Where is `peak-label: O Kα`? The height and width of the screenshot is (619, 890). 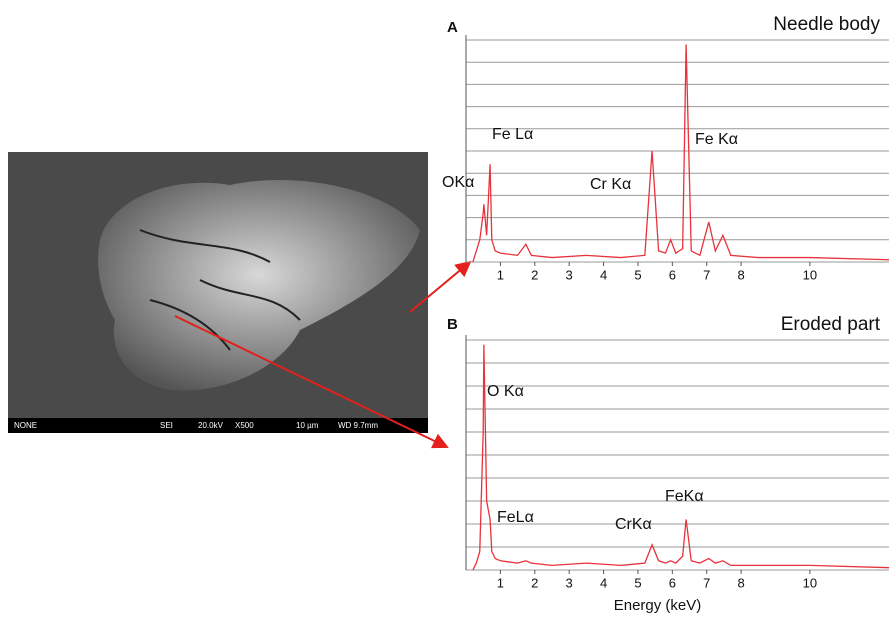 peak-label: O Kα is located at coordinates (505, 391).